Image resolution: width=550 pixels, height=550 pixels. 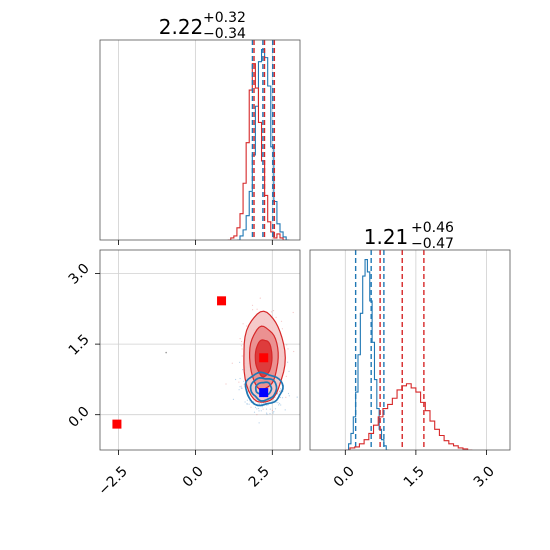 I want to click on joint-y-tick-label-0: 0.0, so click(x=79, y=417).